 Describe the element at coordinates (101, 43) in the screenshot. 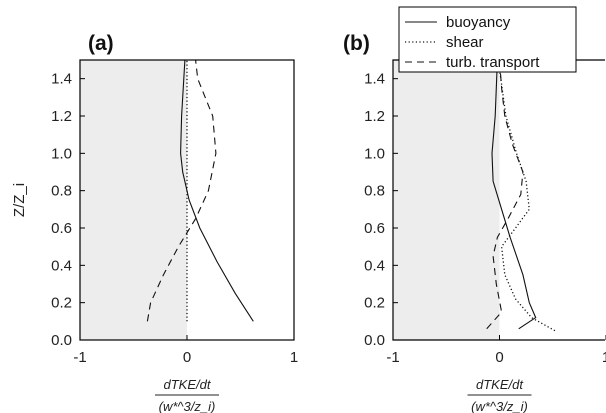

I see `panel-a-label: (a)` at that location.